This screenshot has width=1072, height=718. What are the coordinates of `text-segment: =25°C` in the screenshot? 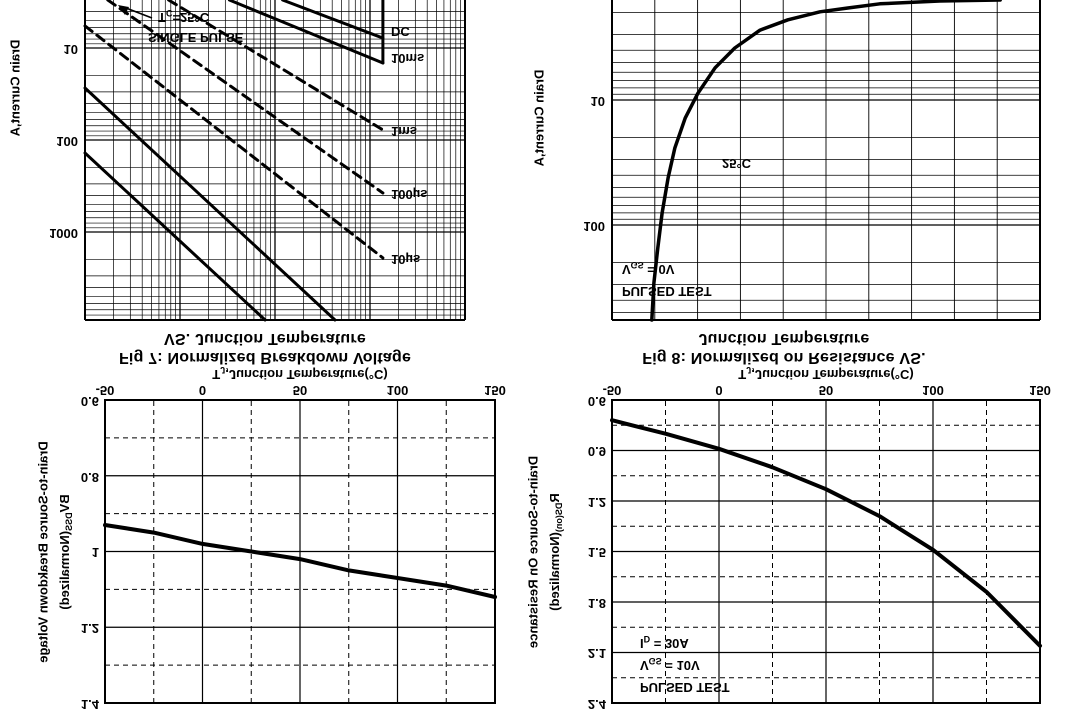 It's located at (191, 17).